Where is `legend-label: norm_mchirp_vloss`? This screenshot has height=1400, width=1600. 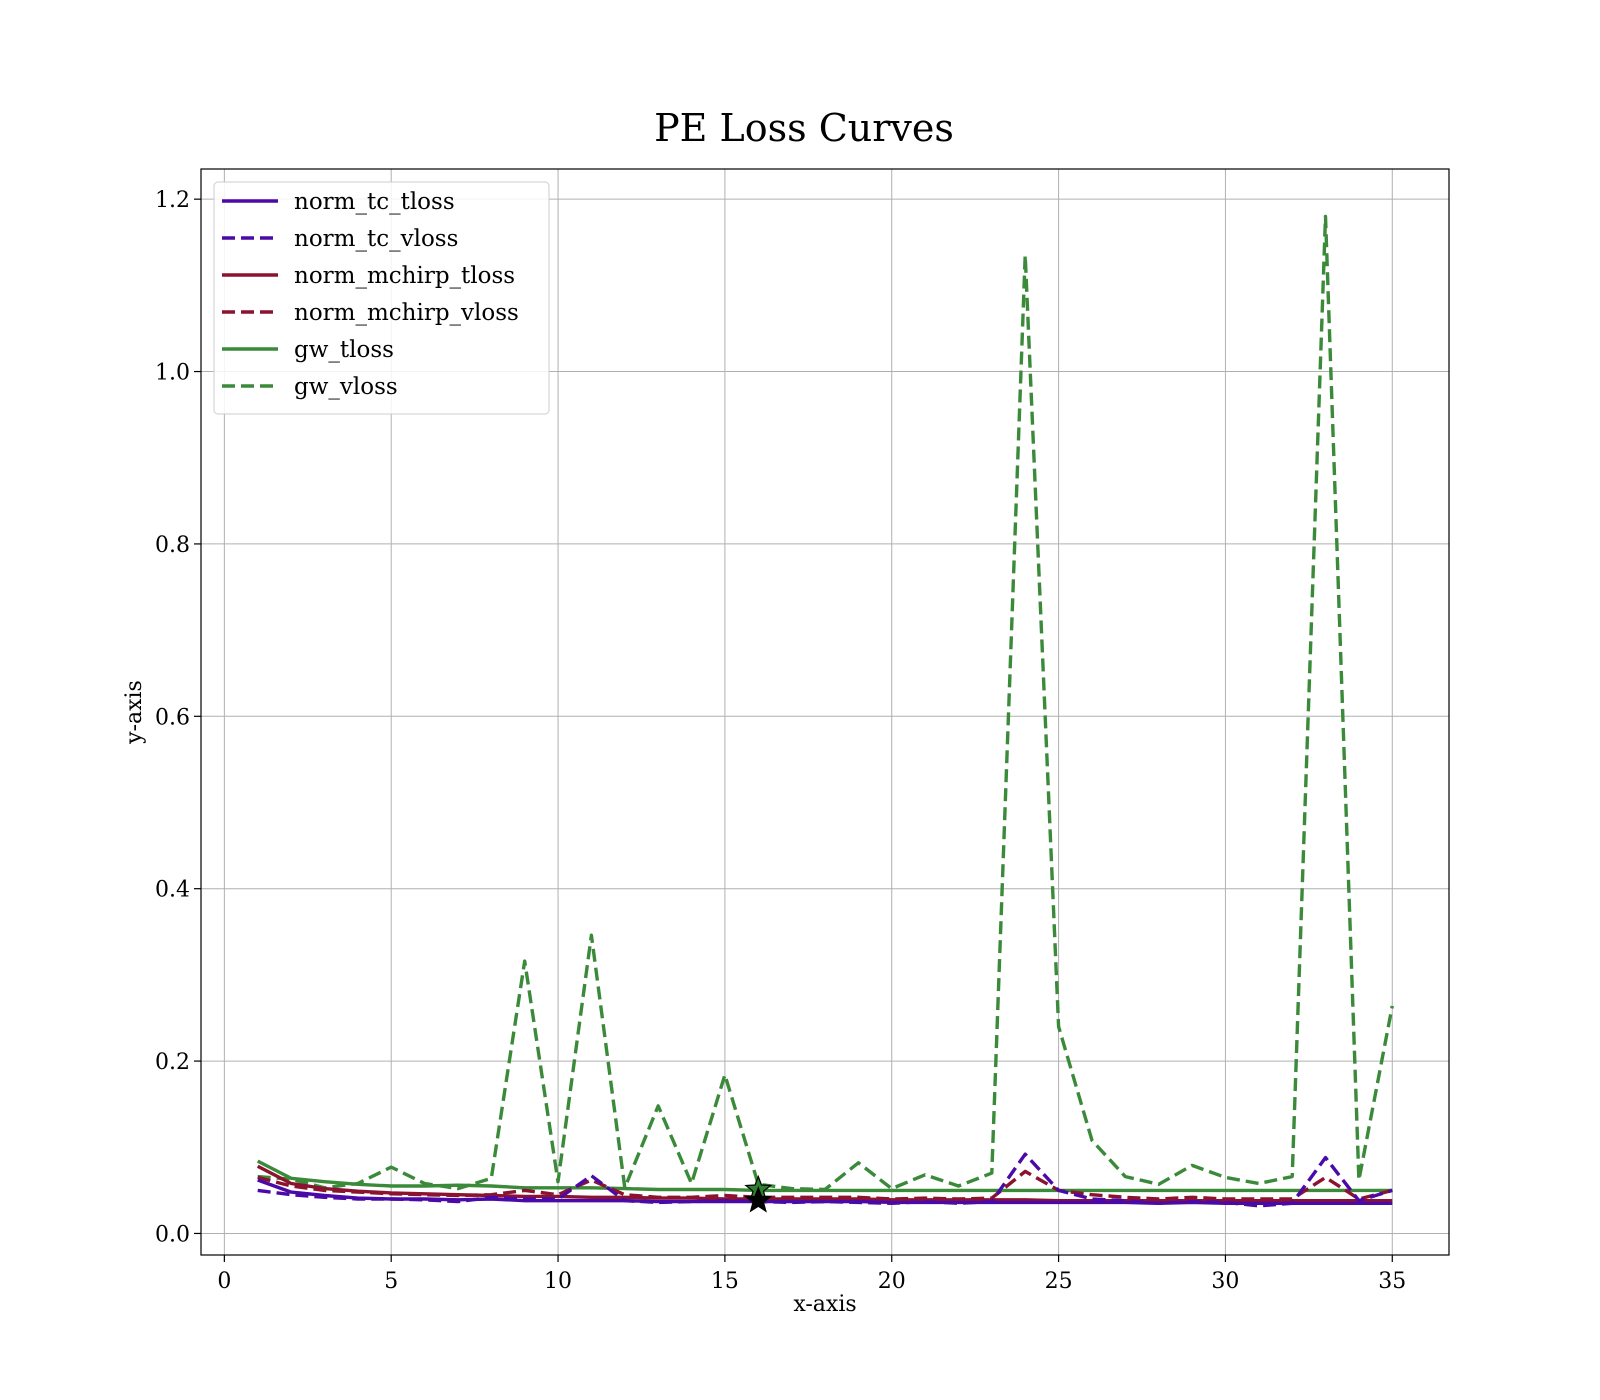 legend-label: norm_mchirp_vloss is located at coordinates (406, 313).